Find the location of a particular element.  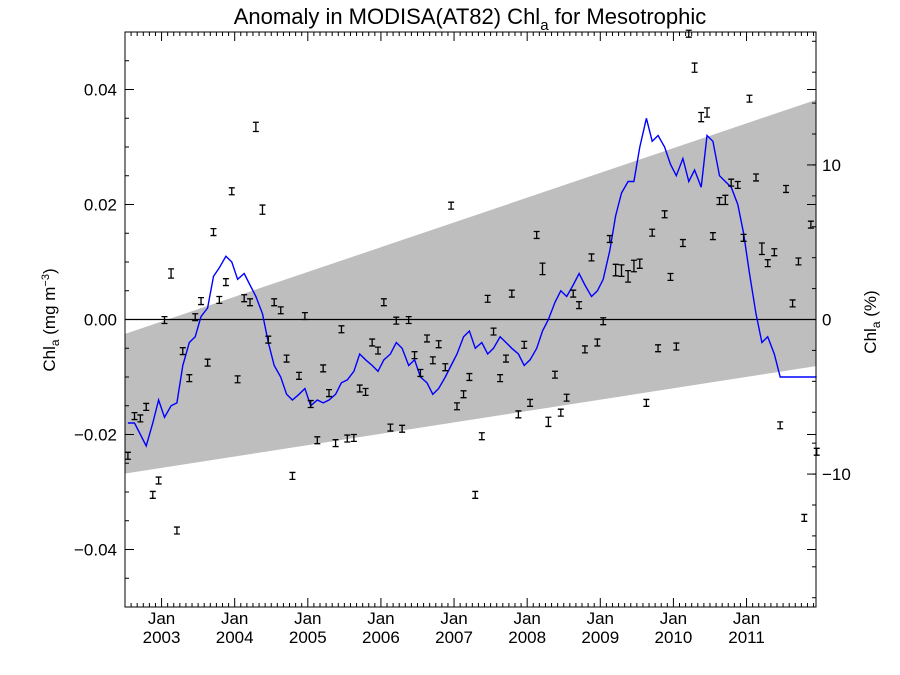

y-axis-label-units: (mg m is located at coordinates (49, 313).